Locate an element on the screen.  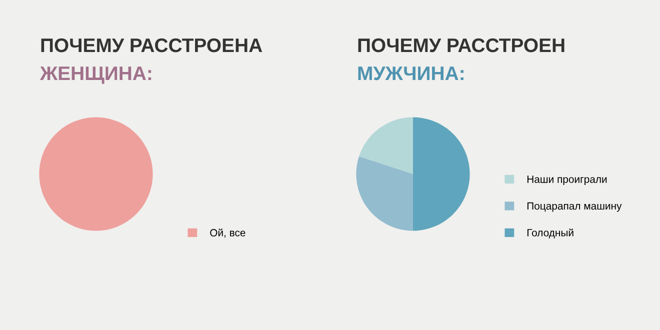
legend-label: Голодный is located at coordinates (550, 233).